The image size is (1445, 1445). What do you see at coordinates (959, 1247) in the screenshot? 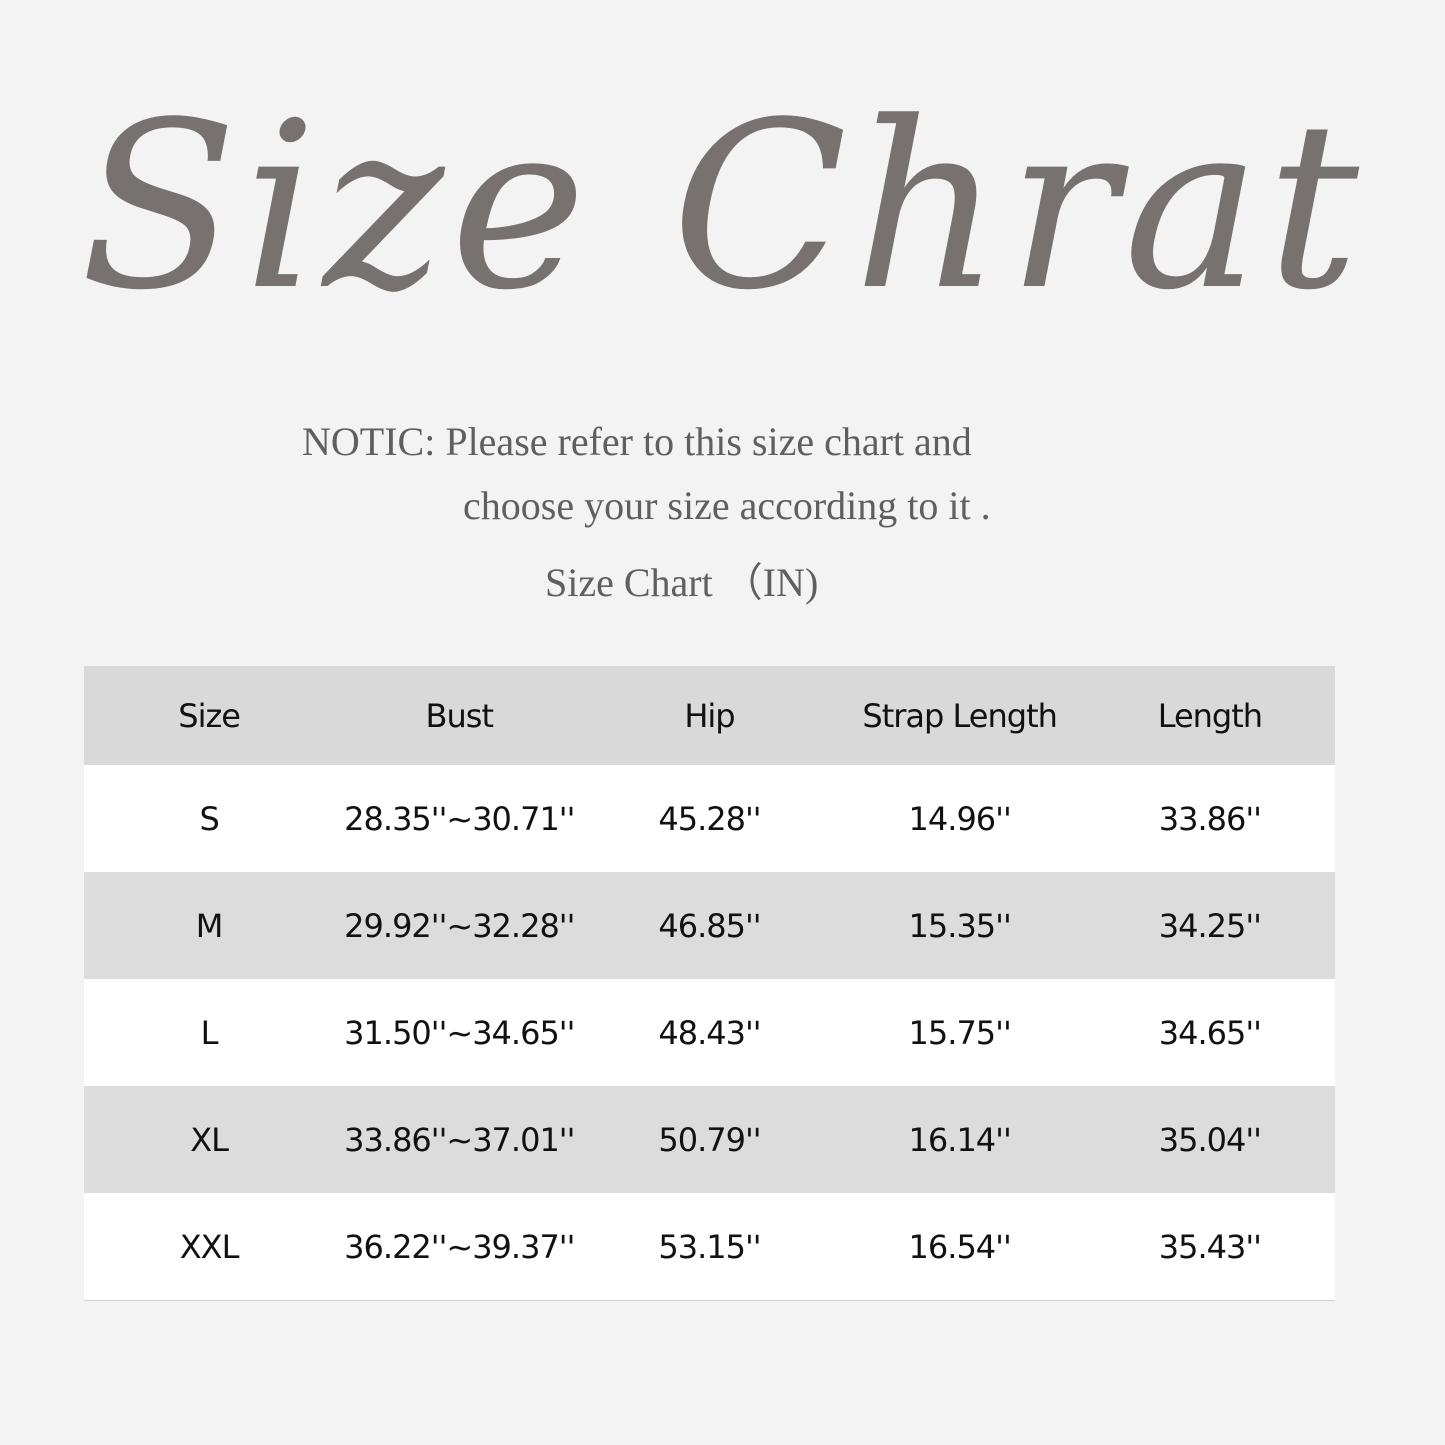
I see `cell-strap-length: 16.54''` at bounding box center [959, 1247].